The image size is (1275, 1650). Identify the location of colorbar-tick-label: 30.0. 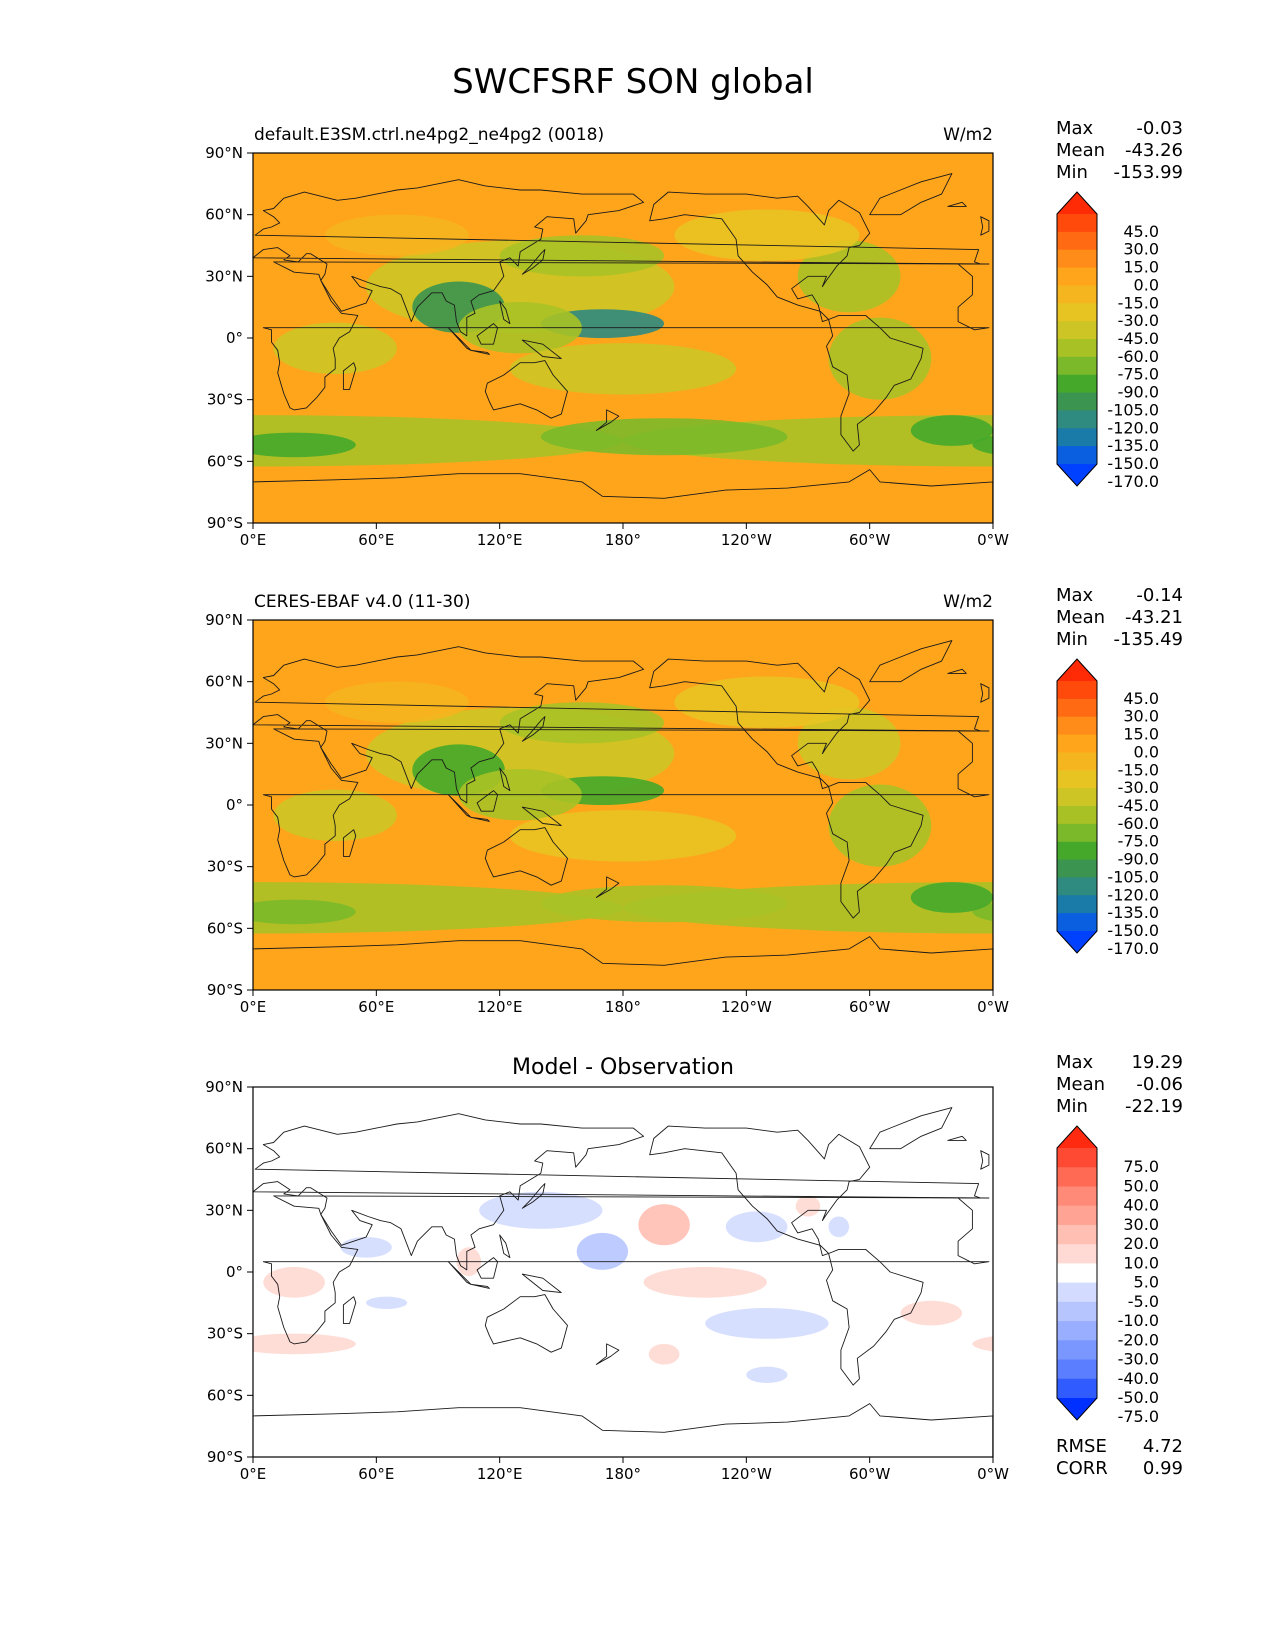
(1141, 716).